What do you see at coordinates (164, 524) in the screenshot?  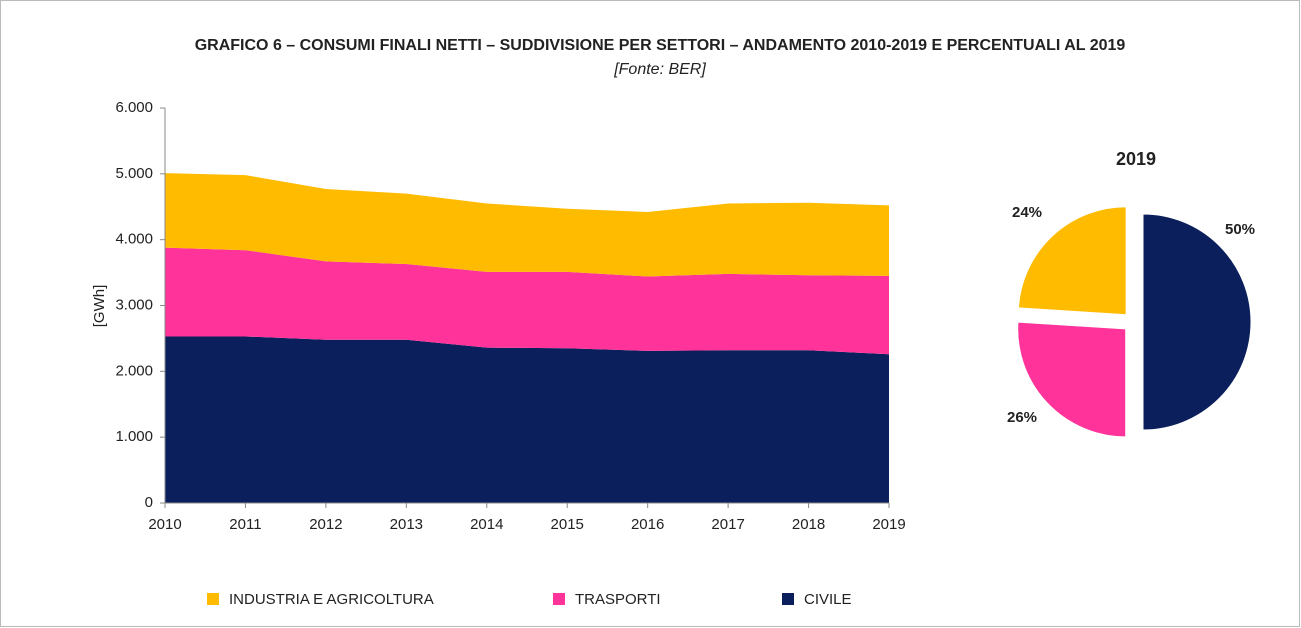 I see `x-tick-label: 2010` at bounding box center [164, 524].